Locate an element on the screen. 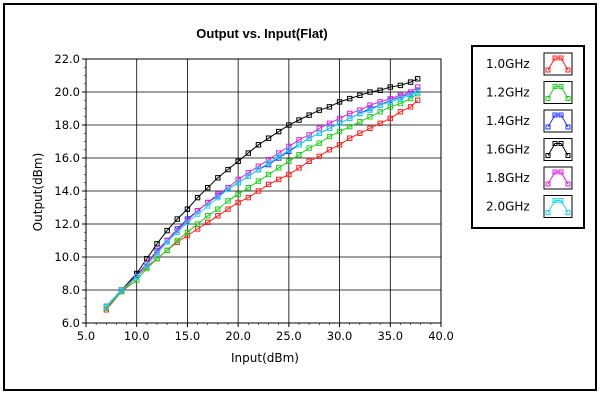  x-tick-label: 40.0 is located at coordinates (441, 336).